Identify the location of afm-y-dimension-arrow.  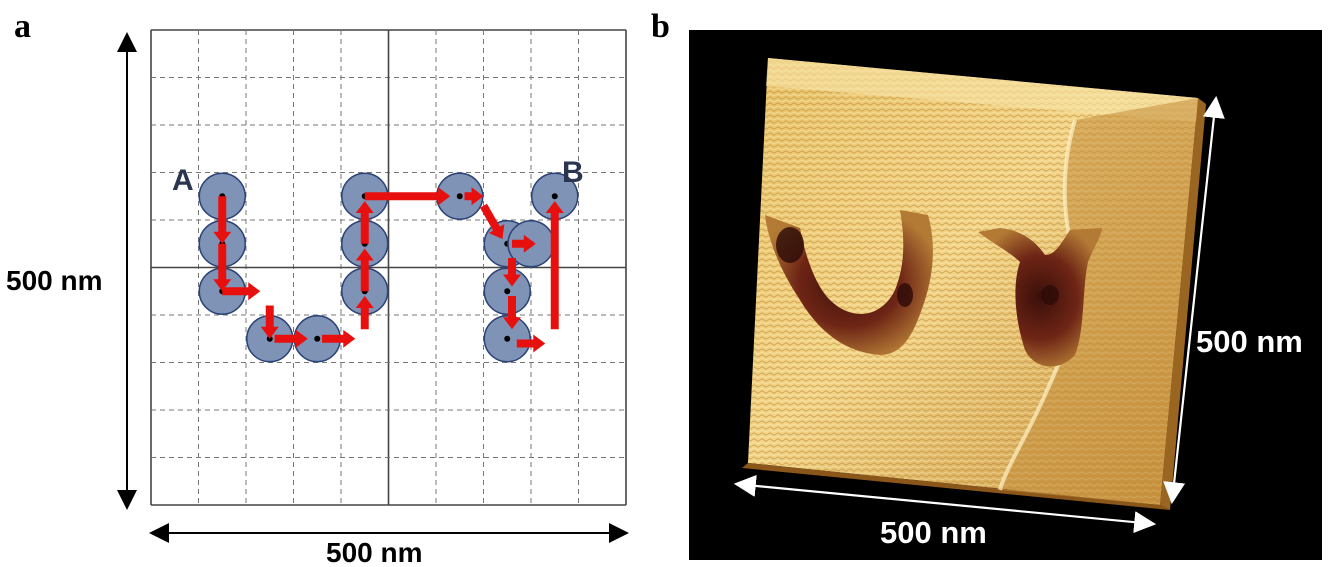
(1194, 300).